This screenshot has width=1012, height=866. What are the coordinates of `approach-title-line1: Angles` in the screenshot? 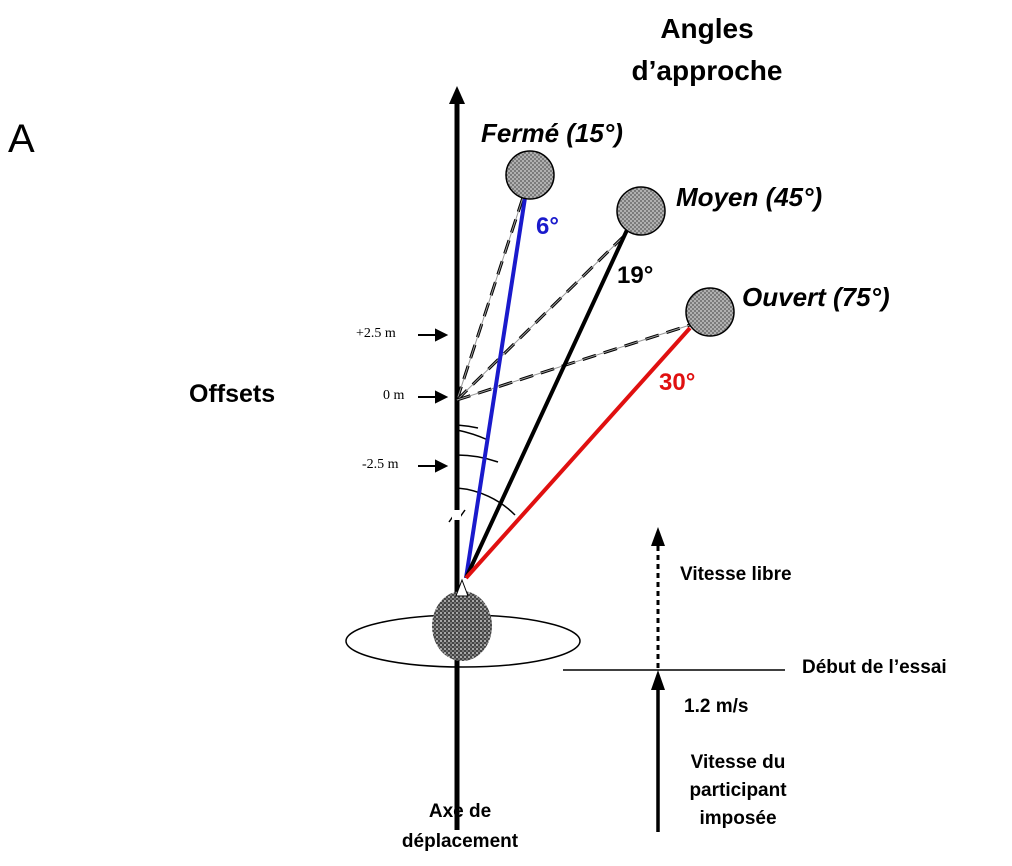 It's located at (707, 28).